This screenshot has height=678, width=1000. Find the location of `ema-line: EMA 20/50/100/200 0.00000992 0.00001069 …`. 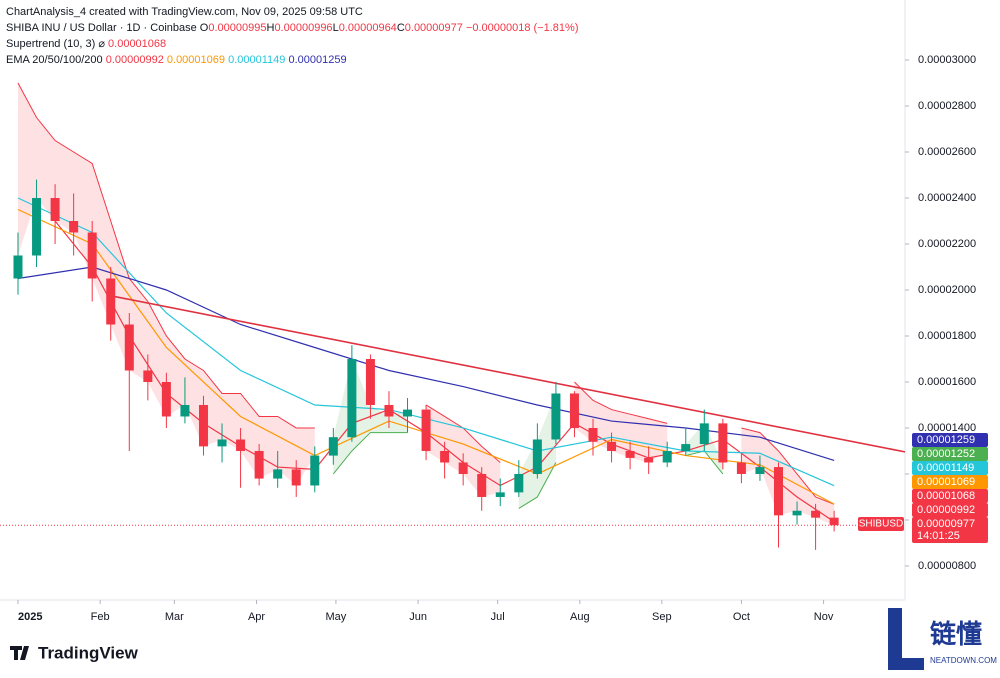

ema-line: EMA 20/50/100/200 0.00000992 0.00001069 … is located at coordinates (292, 60).